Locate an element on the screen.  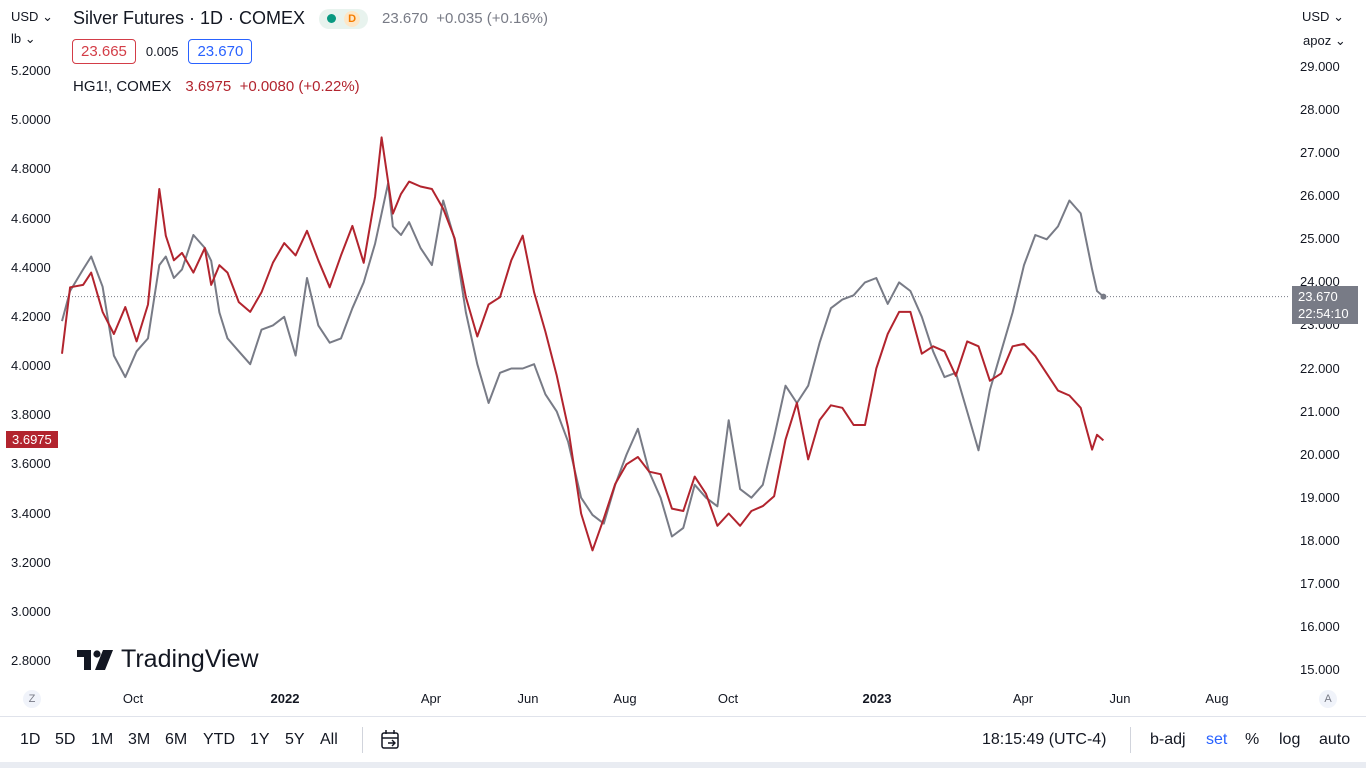
delayed-data-icon: D is located at coordinates (352, 18).